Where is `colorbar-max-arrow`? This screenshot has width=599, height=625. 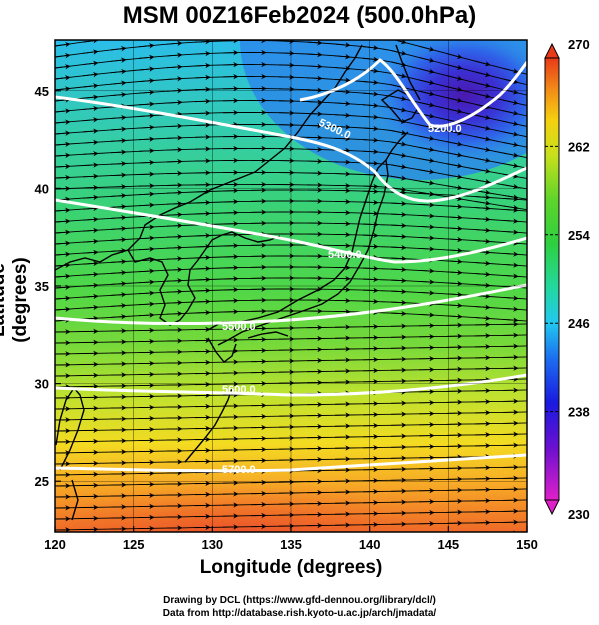 colorbar-max-arrow is located at coordinates (552, 50).